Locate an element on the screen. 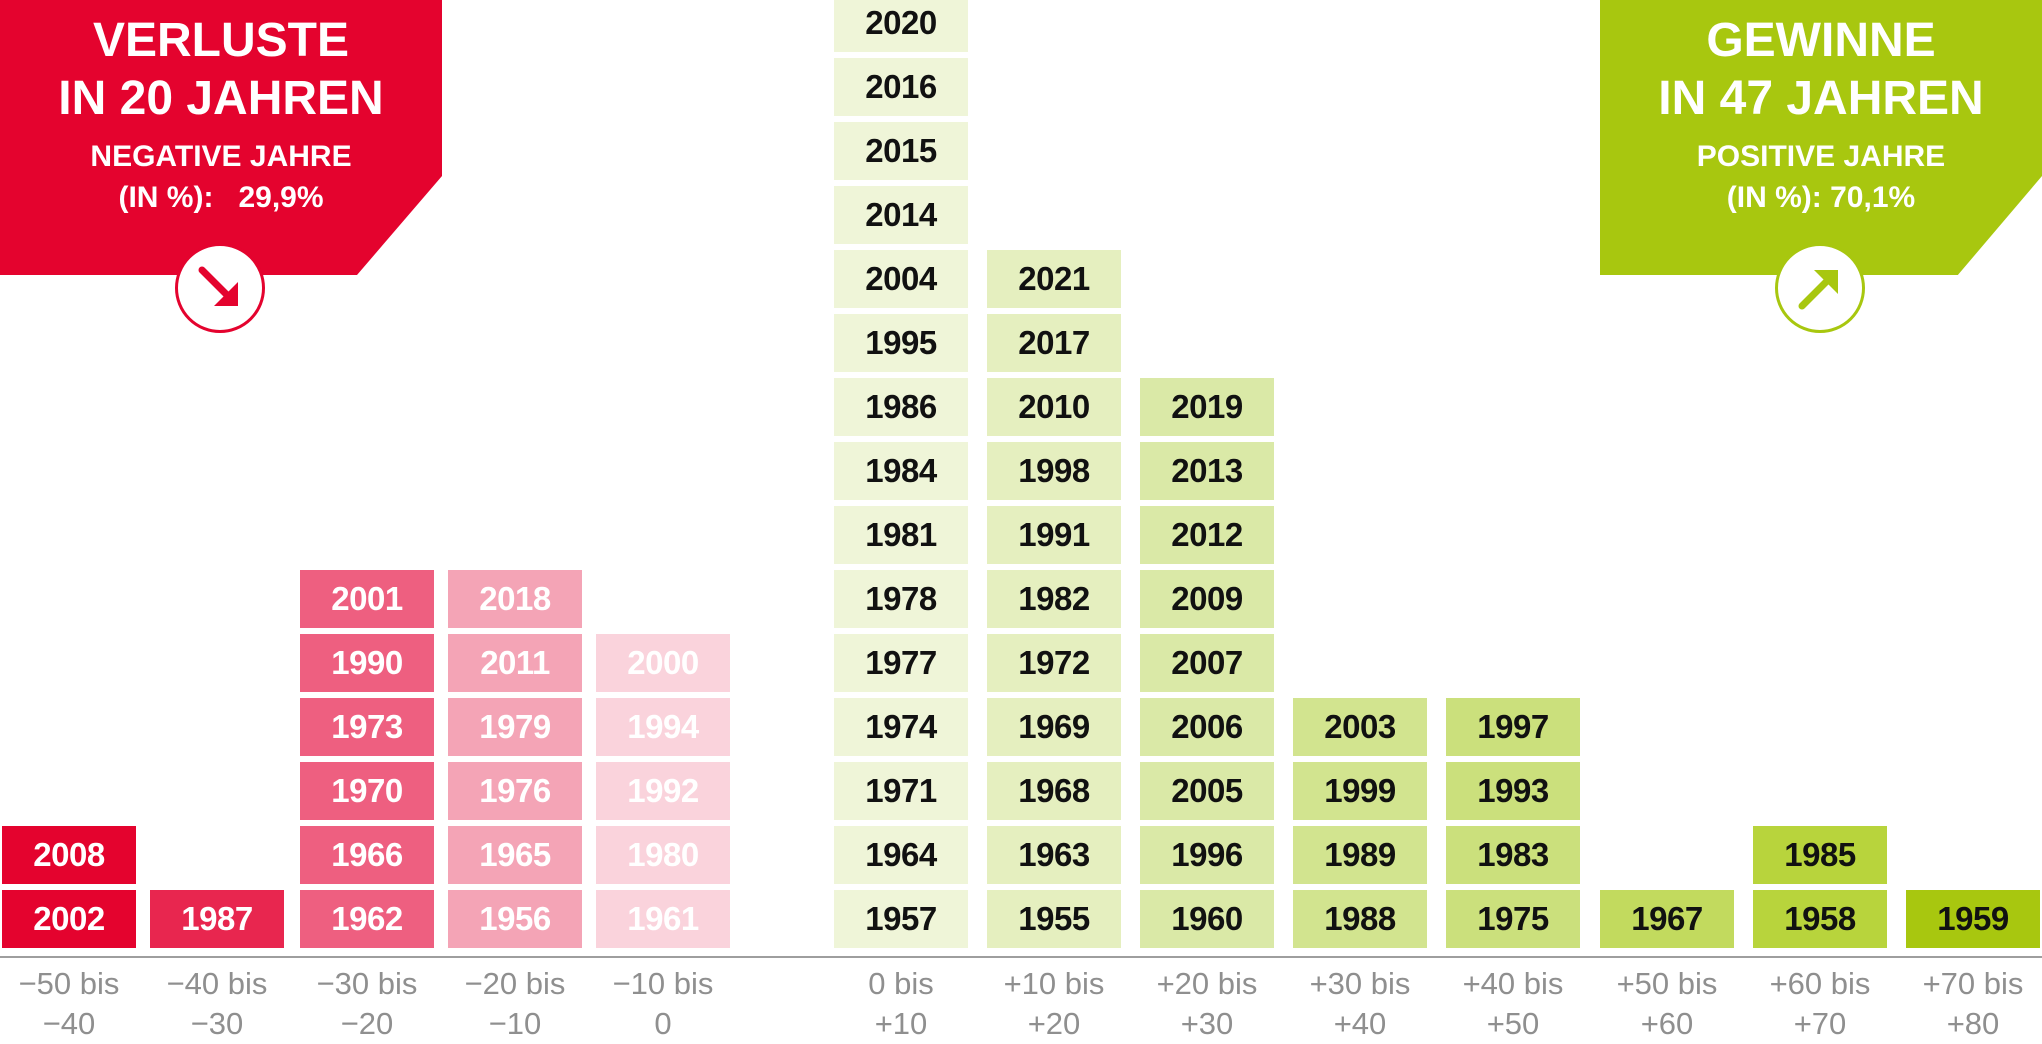  arrow-up-right-icon is located at coordinates (1818, 290).